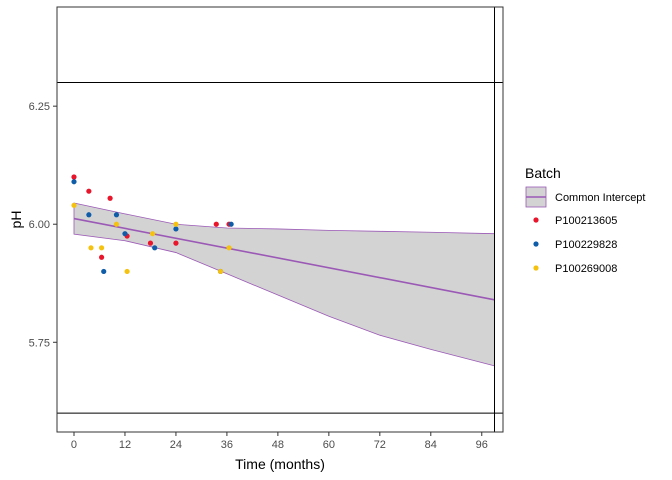 The height and width of the screenshot is (480, 672). Describe the element at coordinates (586, 245) in the screenshot. I see `legend-label: P100229828` at that location.